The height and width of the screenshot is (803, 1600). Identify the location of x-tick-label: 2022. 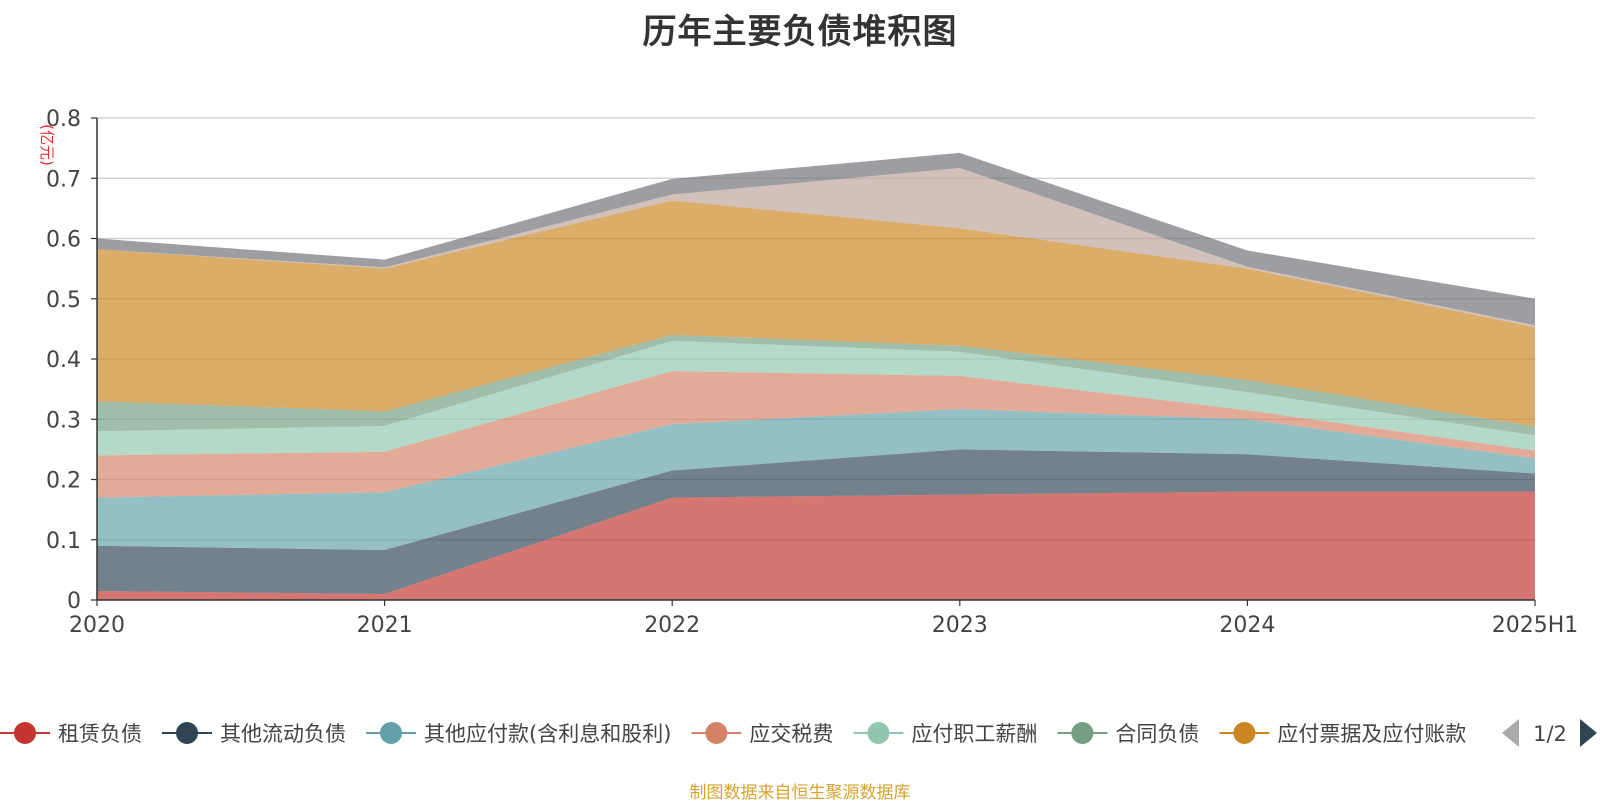
(672, 625).